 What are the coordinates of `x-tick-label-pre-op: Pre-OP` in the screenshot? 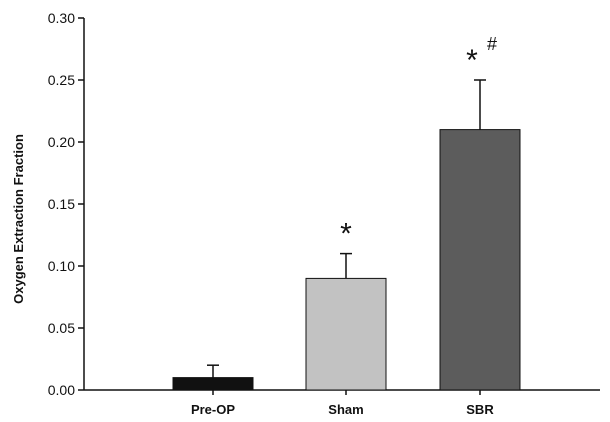 It's located at (213, 409).